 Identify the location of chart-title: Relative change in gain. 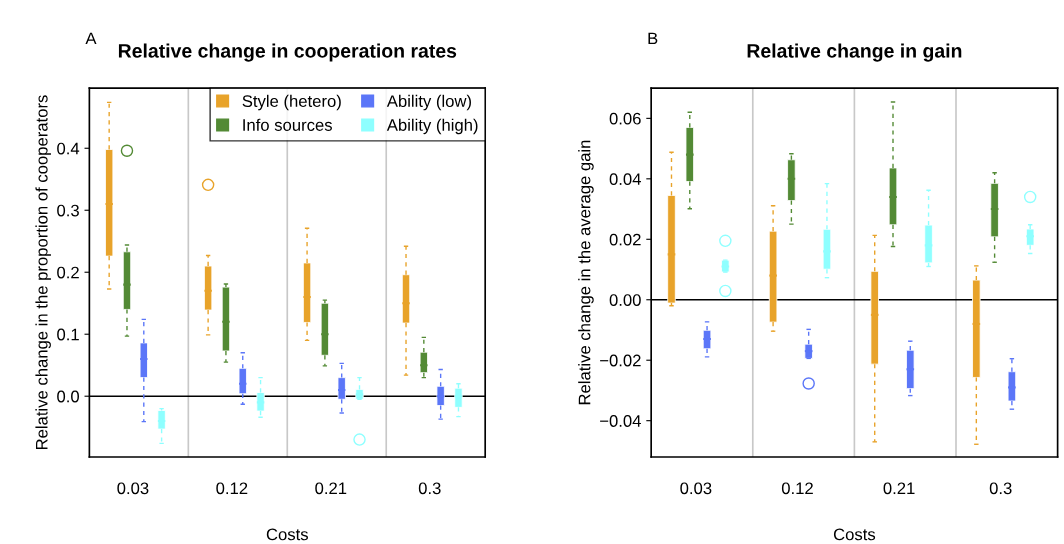
(854, 52).